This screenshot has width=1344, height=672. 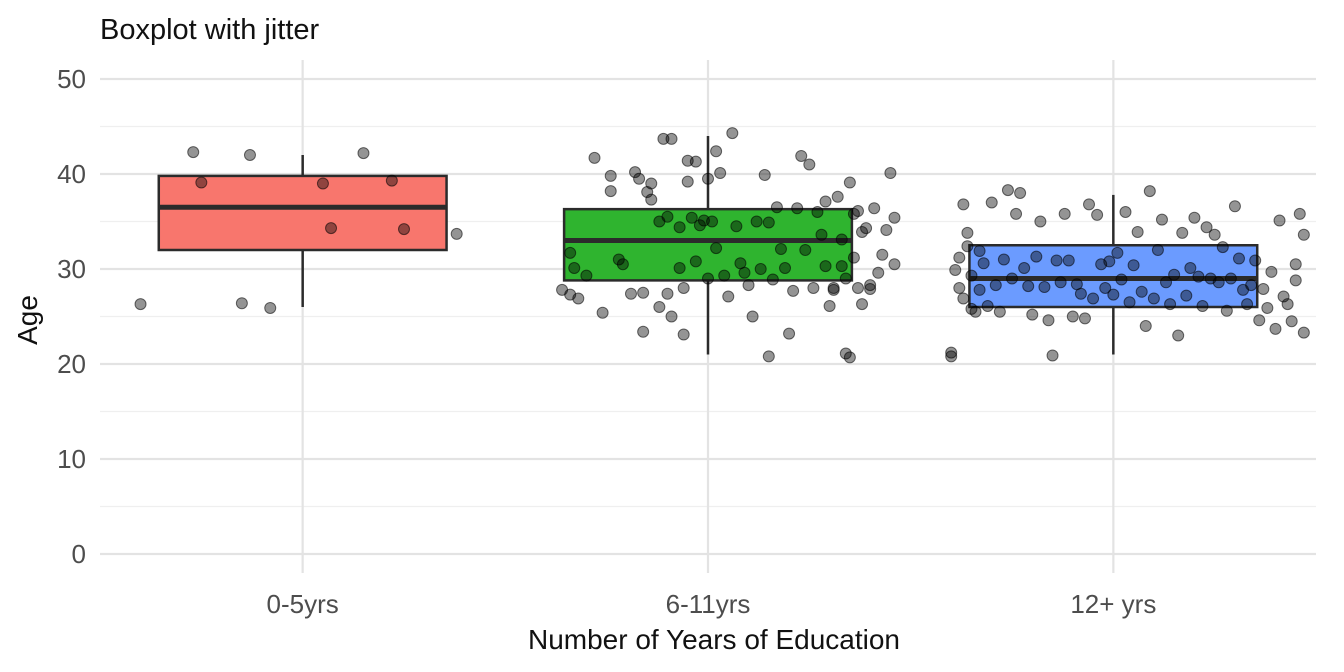 What do you see at coordinates (79, 554) in the screenshot?
I see `y-tick-label: 0` at bounding box center [79, 554].